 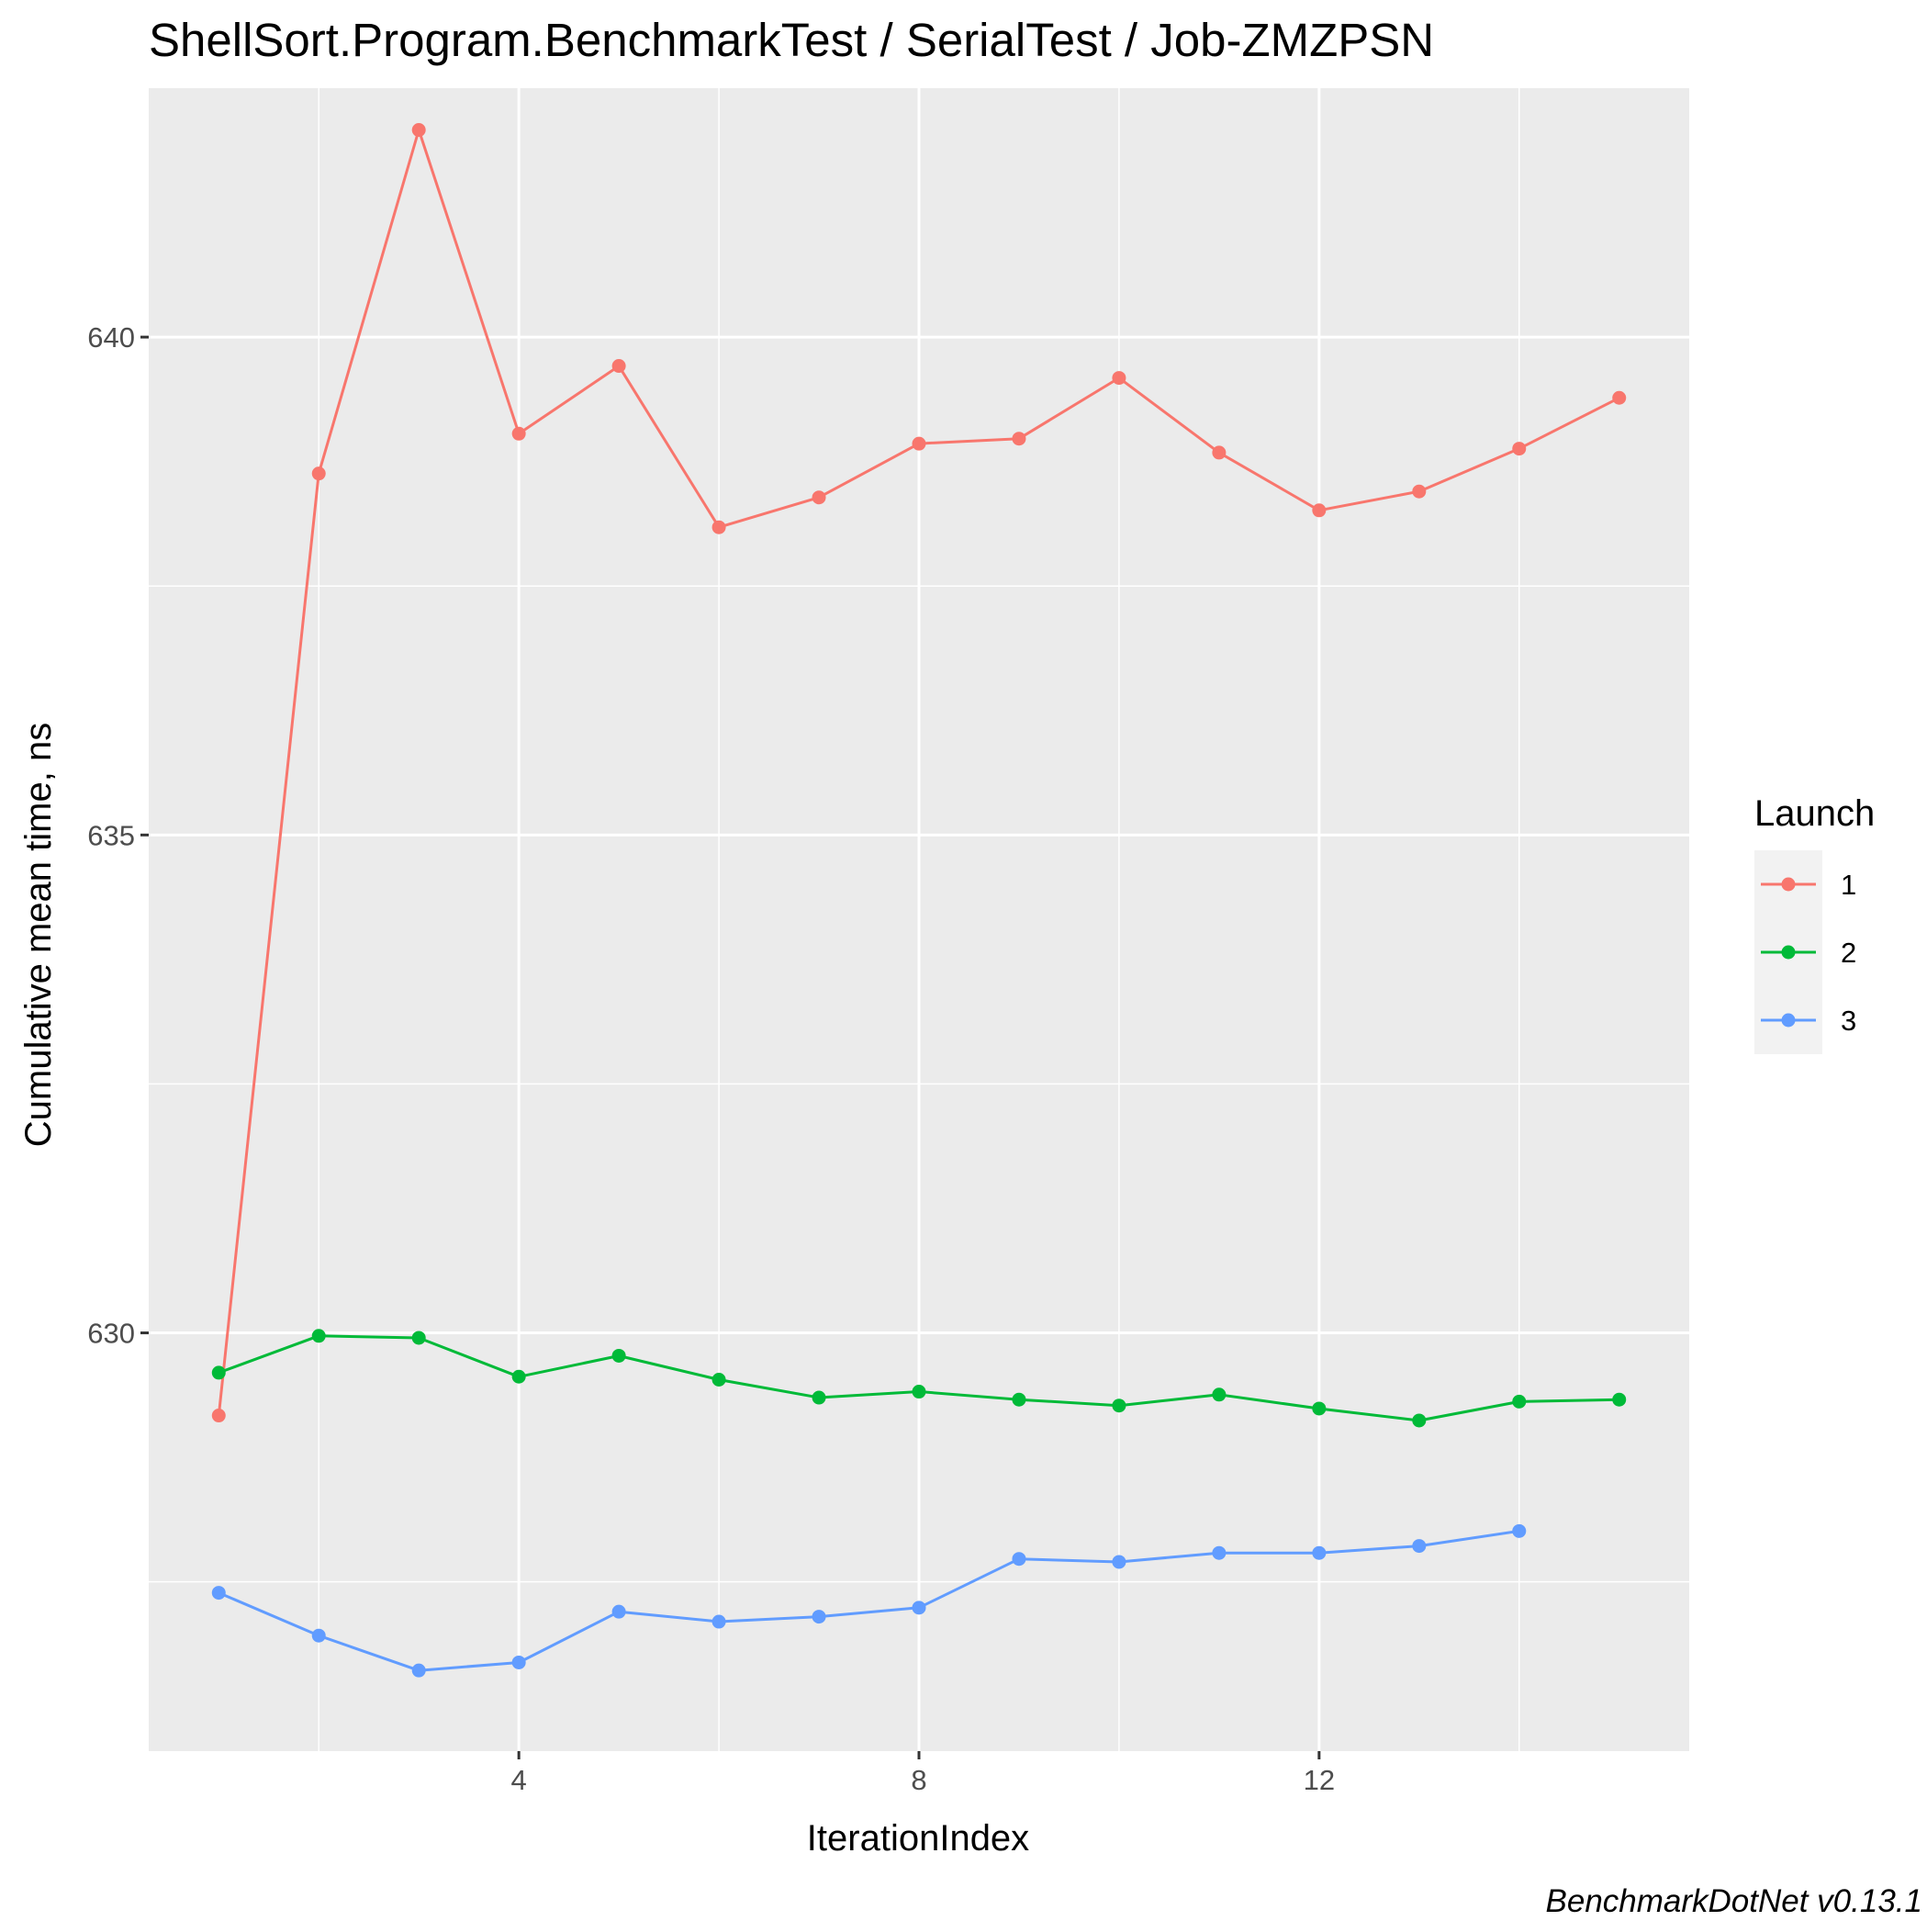 I want to click on legend-items: 1 2 3, so click(x=1809, y=953).